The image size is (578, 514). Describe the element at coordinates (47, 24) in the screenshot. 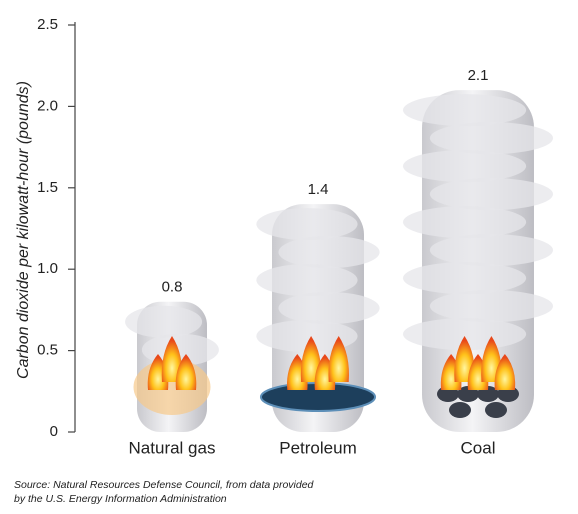

I see `y-tick-label: 2.5` at that location.